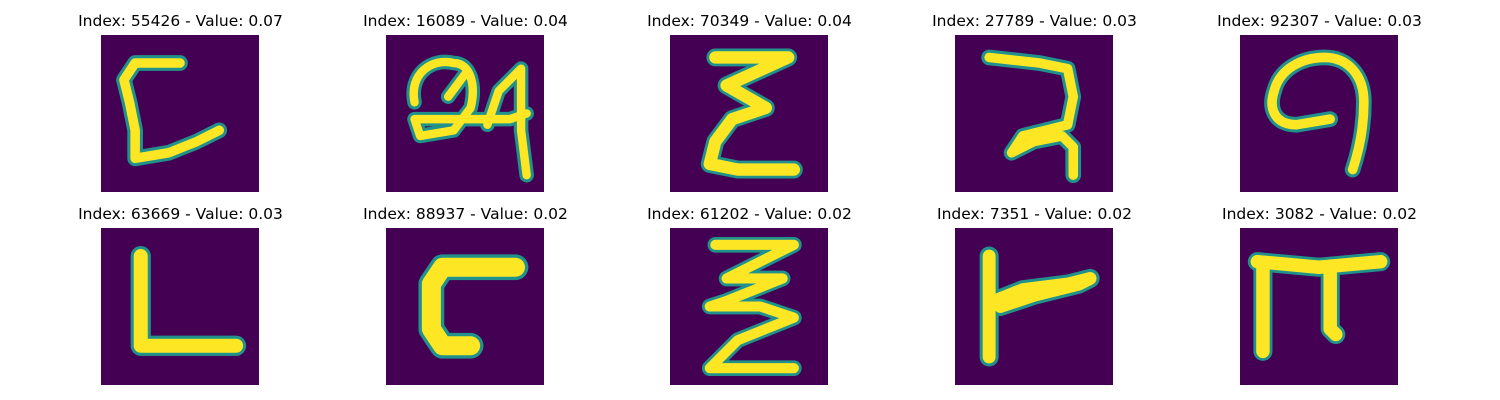 The height and width of the screenshot is (400, 1500). I want to click on image-tile: Index: 7351 - Value: 0.02, so click(1034, 294).